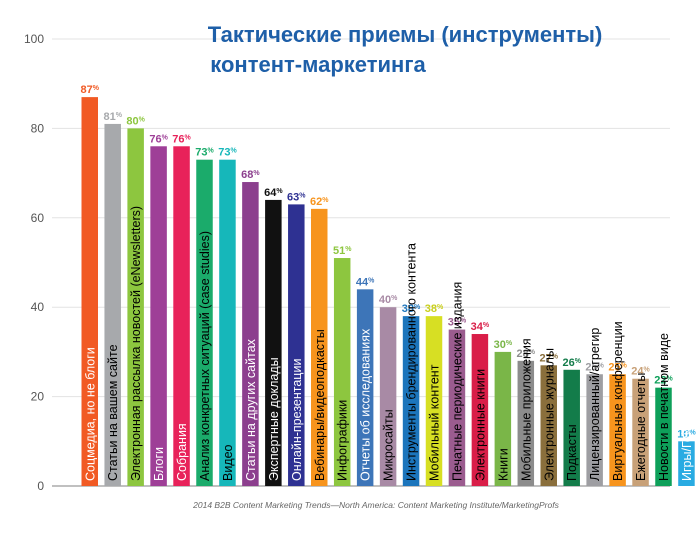 The height and width of the screenshot is (538, 700). What do you see at coordinates (389, 445) in the screenshot?
I see `category-label: Микросайты` at bounding box center [389, 445].